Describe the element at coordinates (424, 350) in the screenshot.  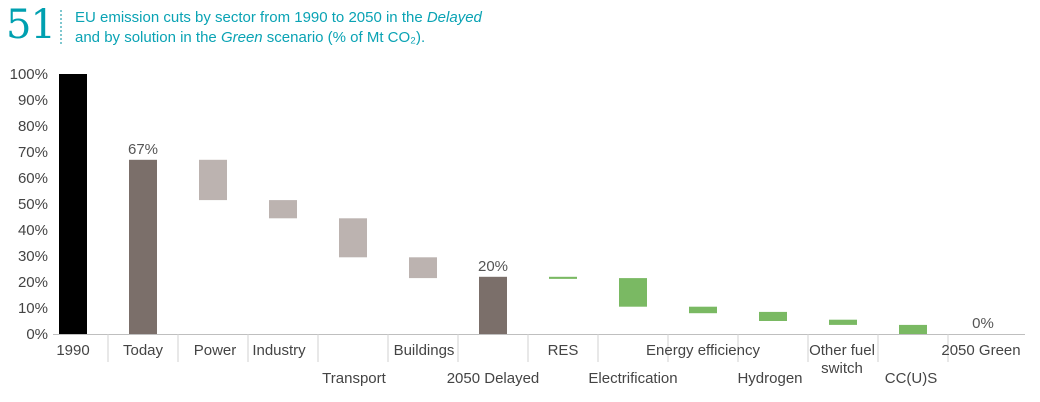
I see `x-category-label: Buildings` at that location.